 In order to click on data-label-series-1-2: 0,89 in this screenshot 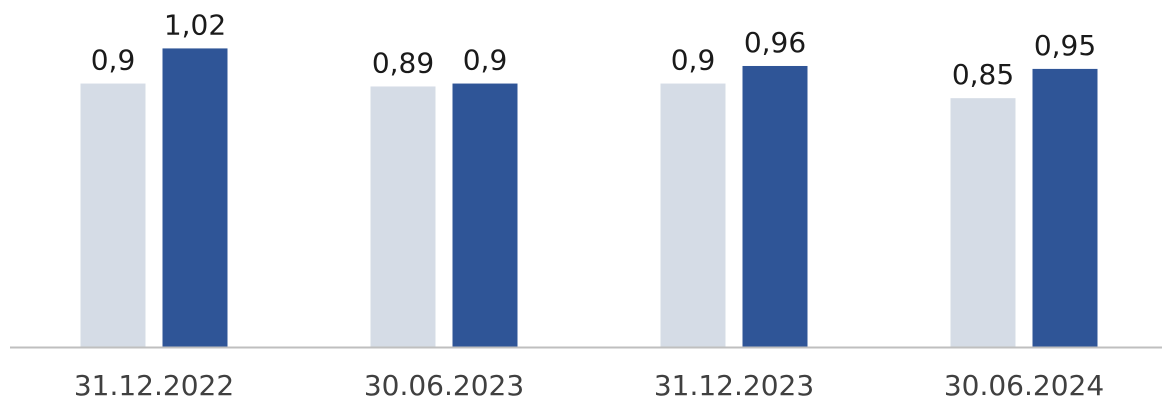, I will do `click(403, 62)`.